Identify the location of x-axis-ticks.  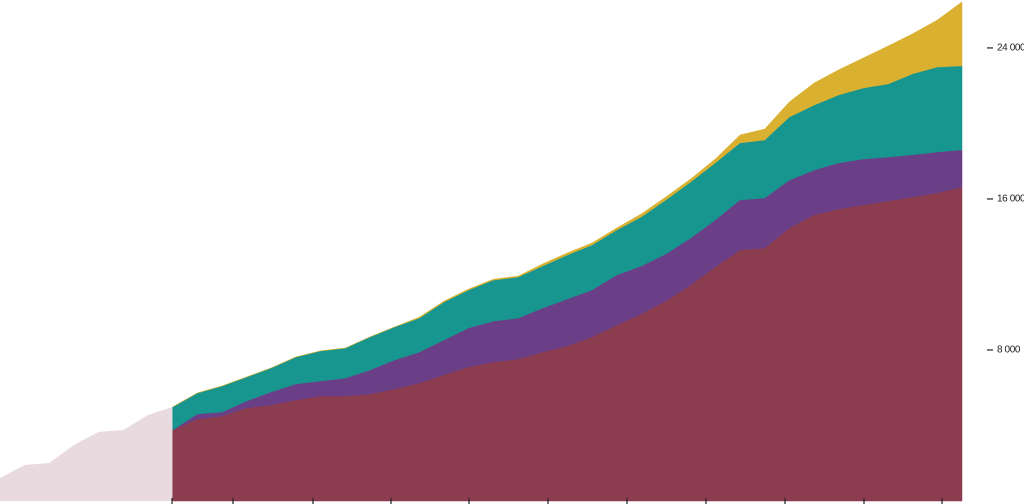
(557, 501).